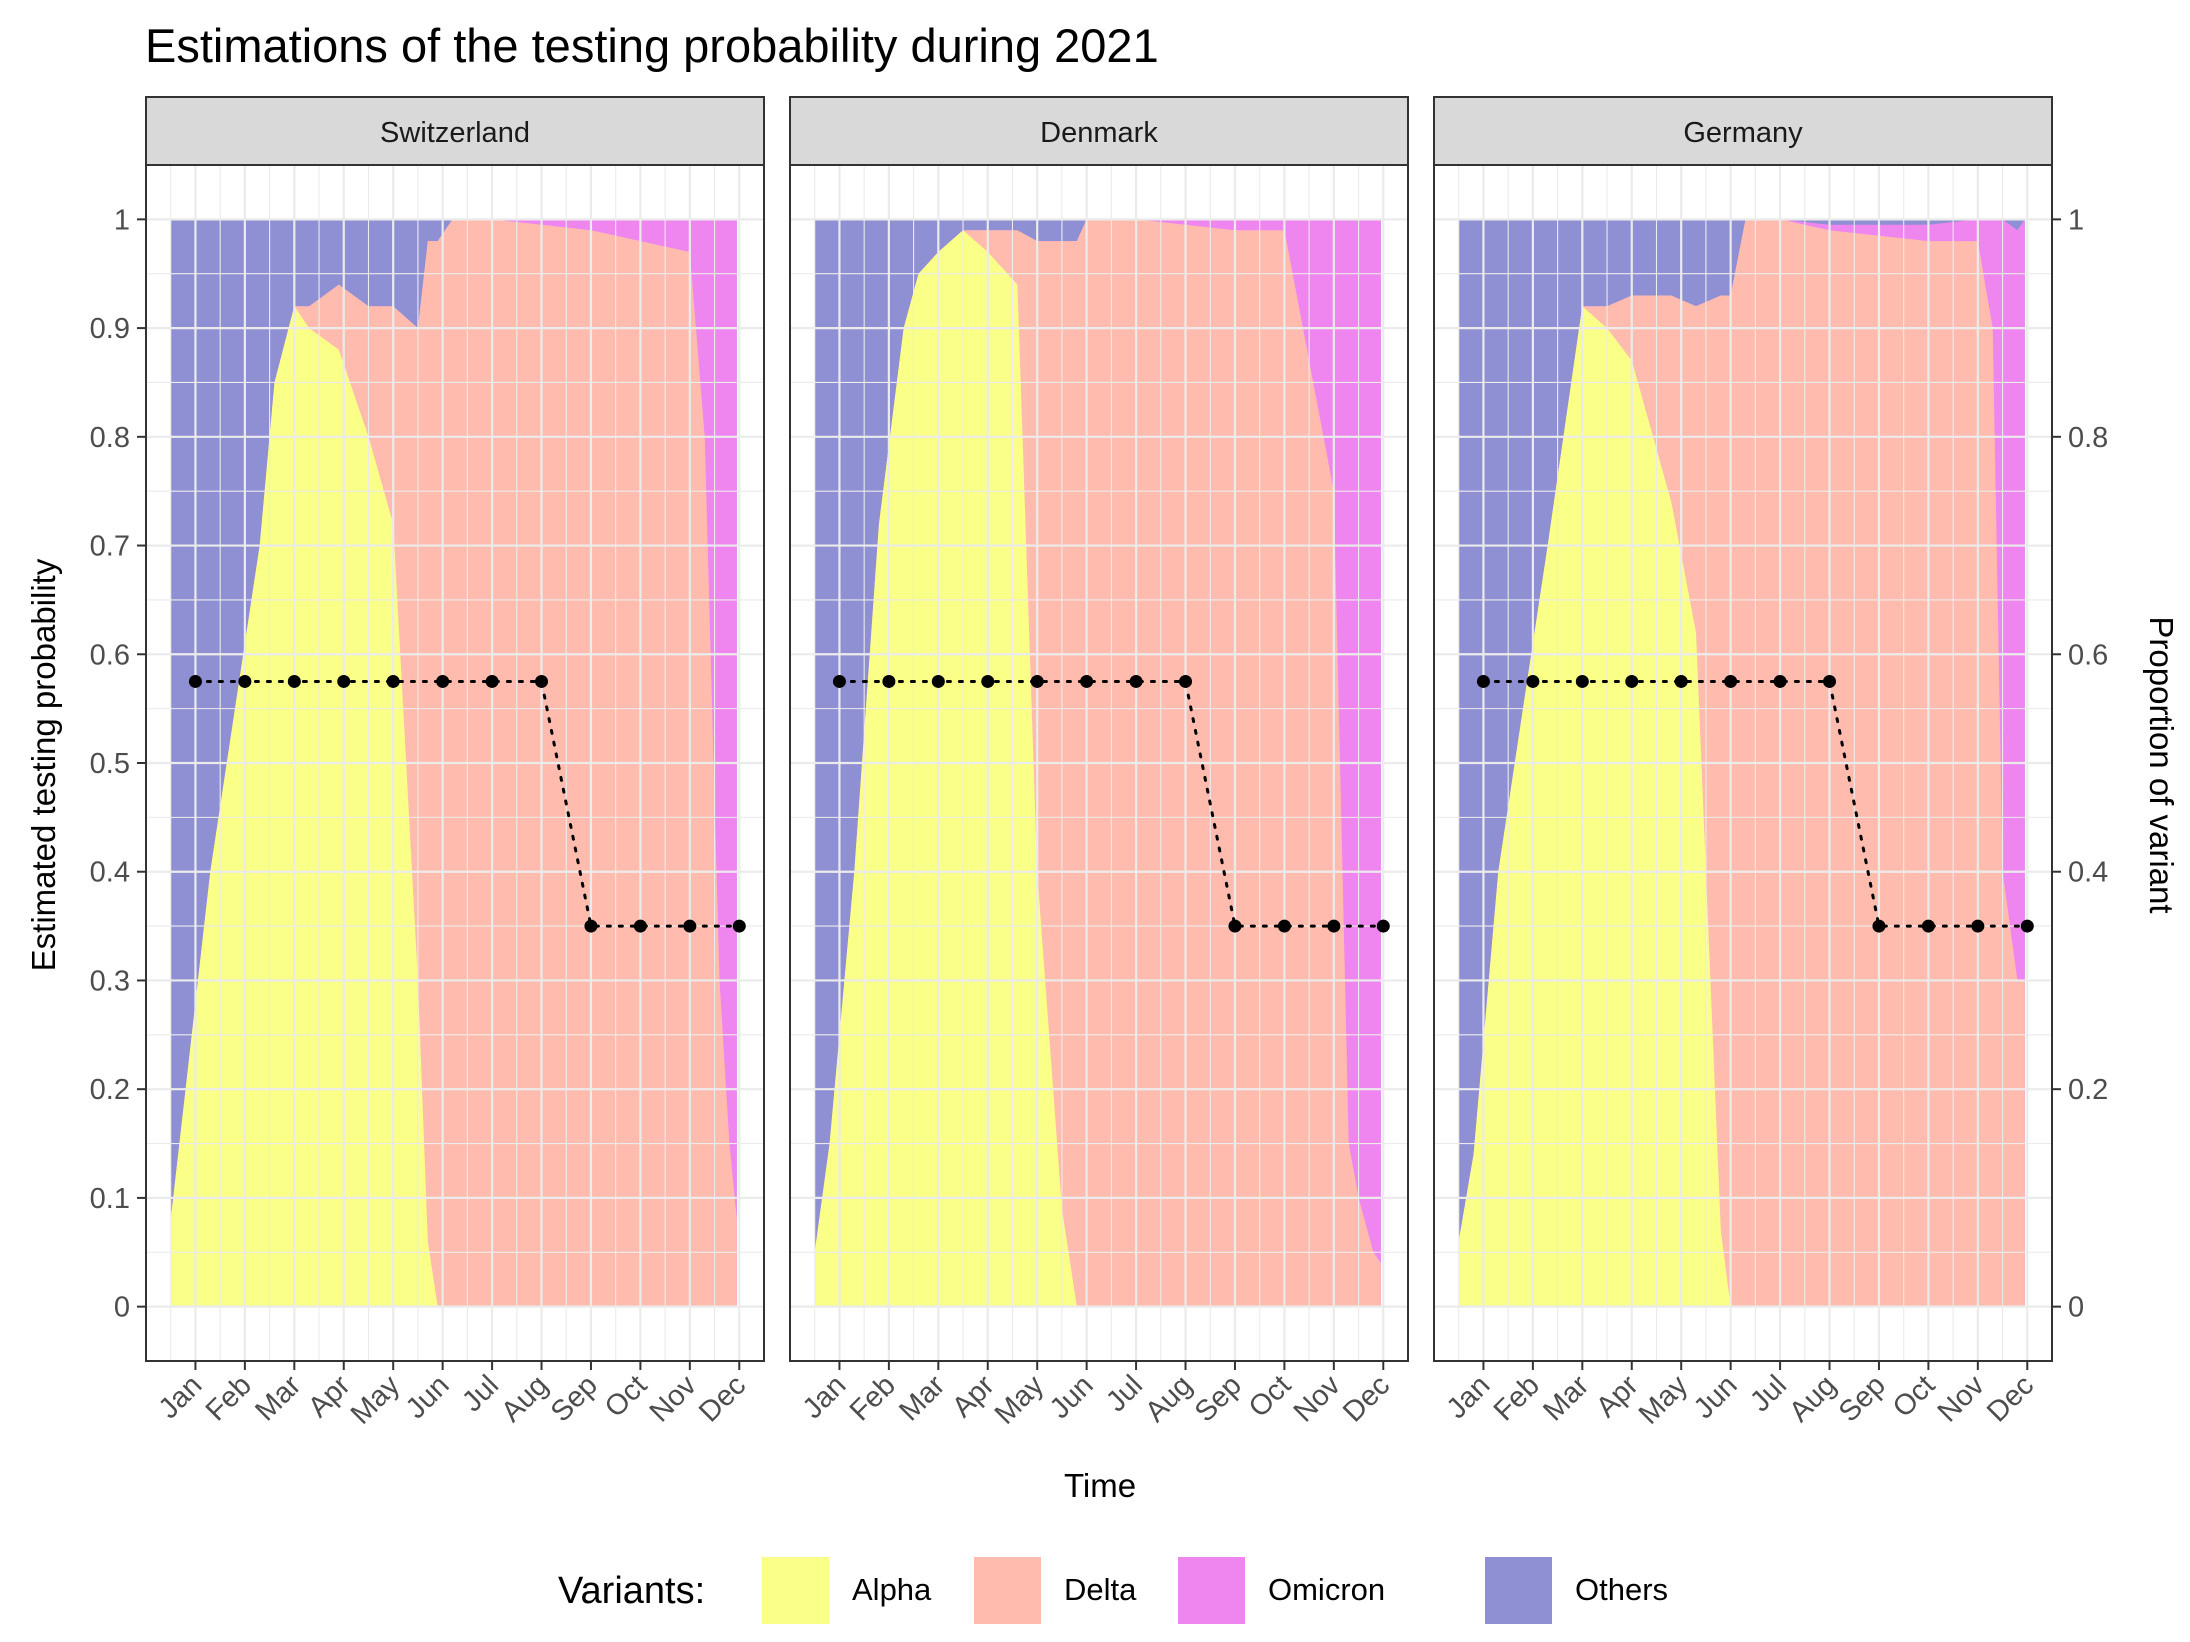 This screenshot has height=1642, width=2190. What do you see at coordinates (2088, 873) in the screenshot?
I see `y2-tick-label: 0.4` at bounding box center [2088, 873].